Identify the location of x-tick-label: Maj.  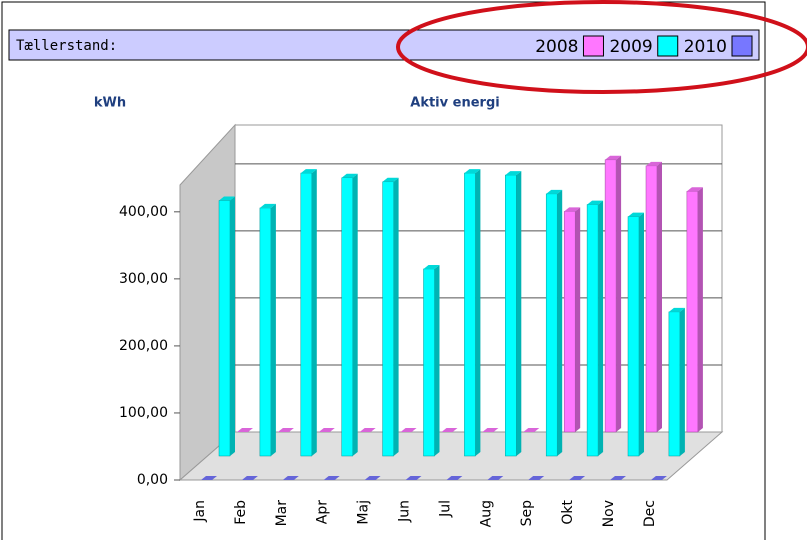
(364, 512).